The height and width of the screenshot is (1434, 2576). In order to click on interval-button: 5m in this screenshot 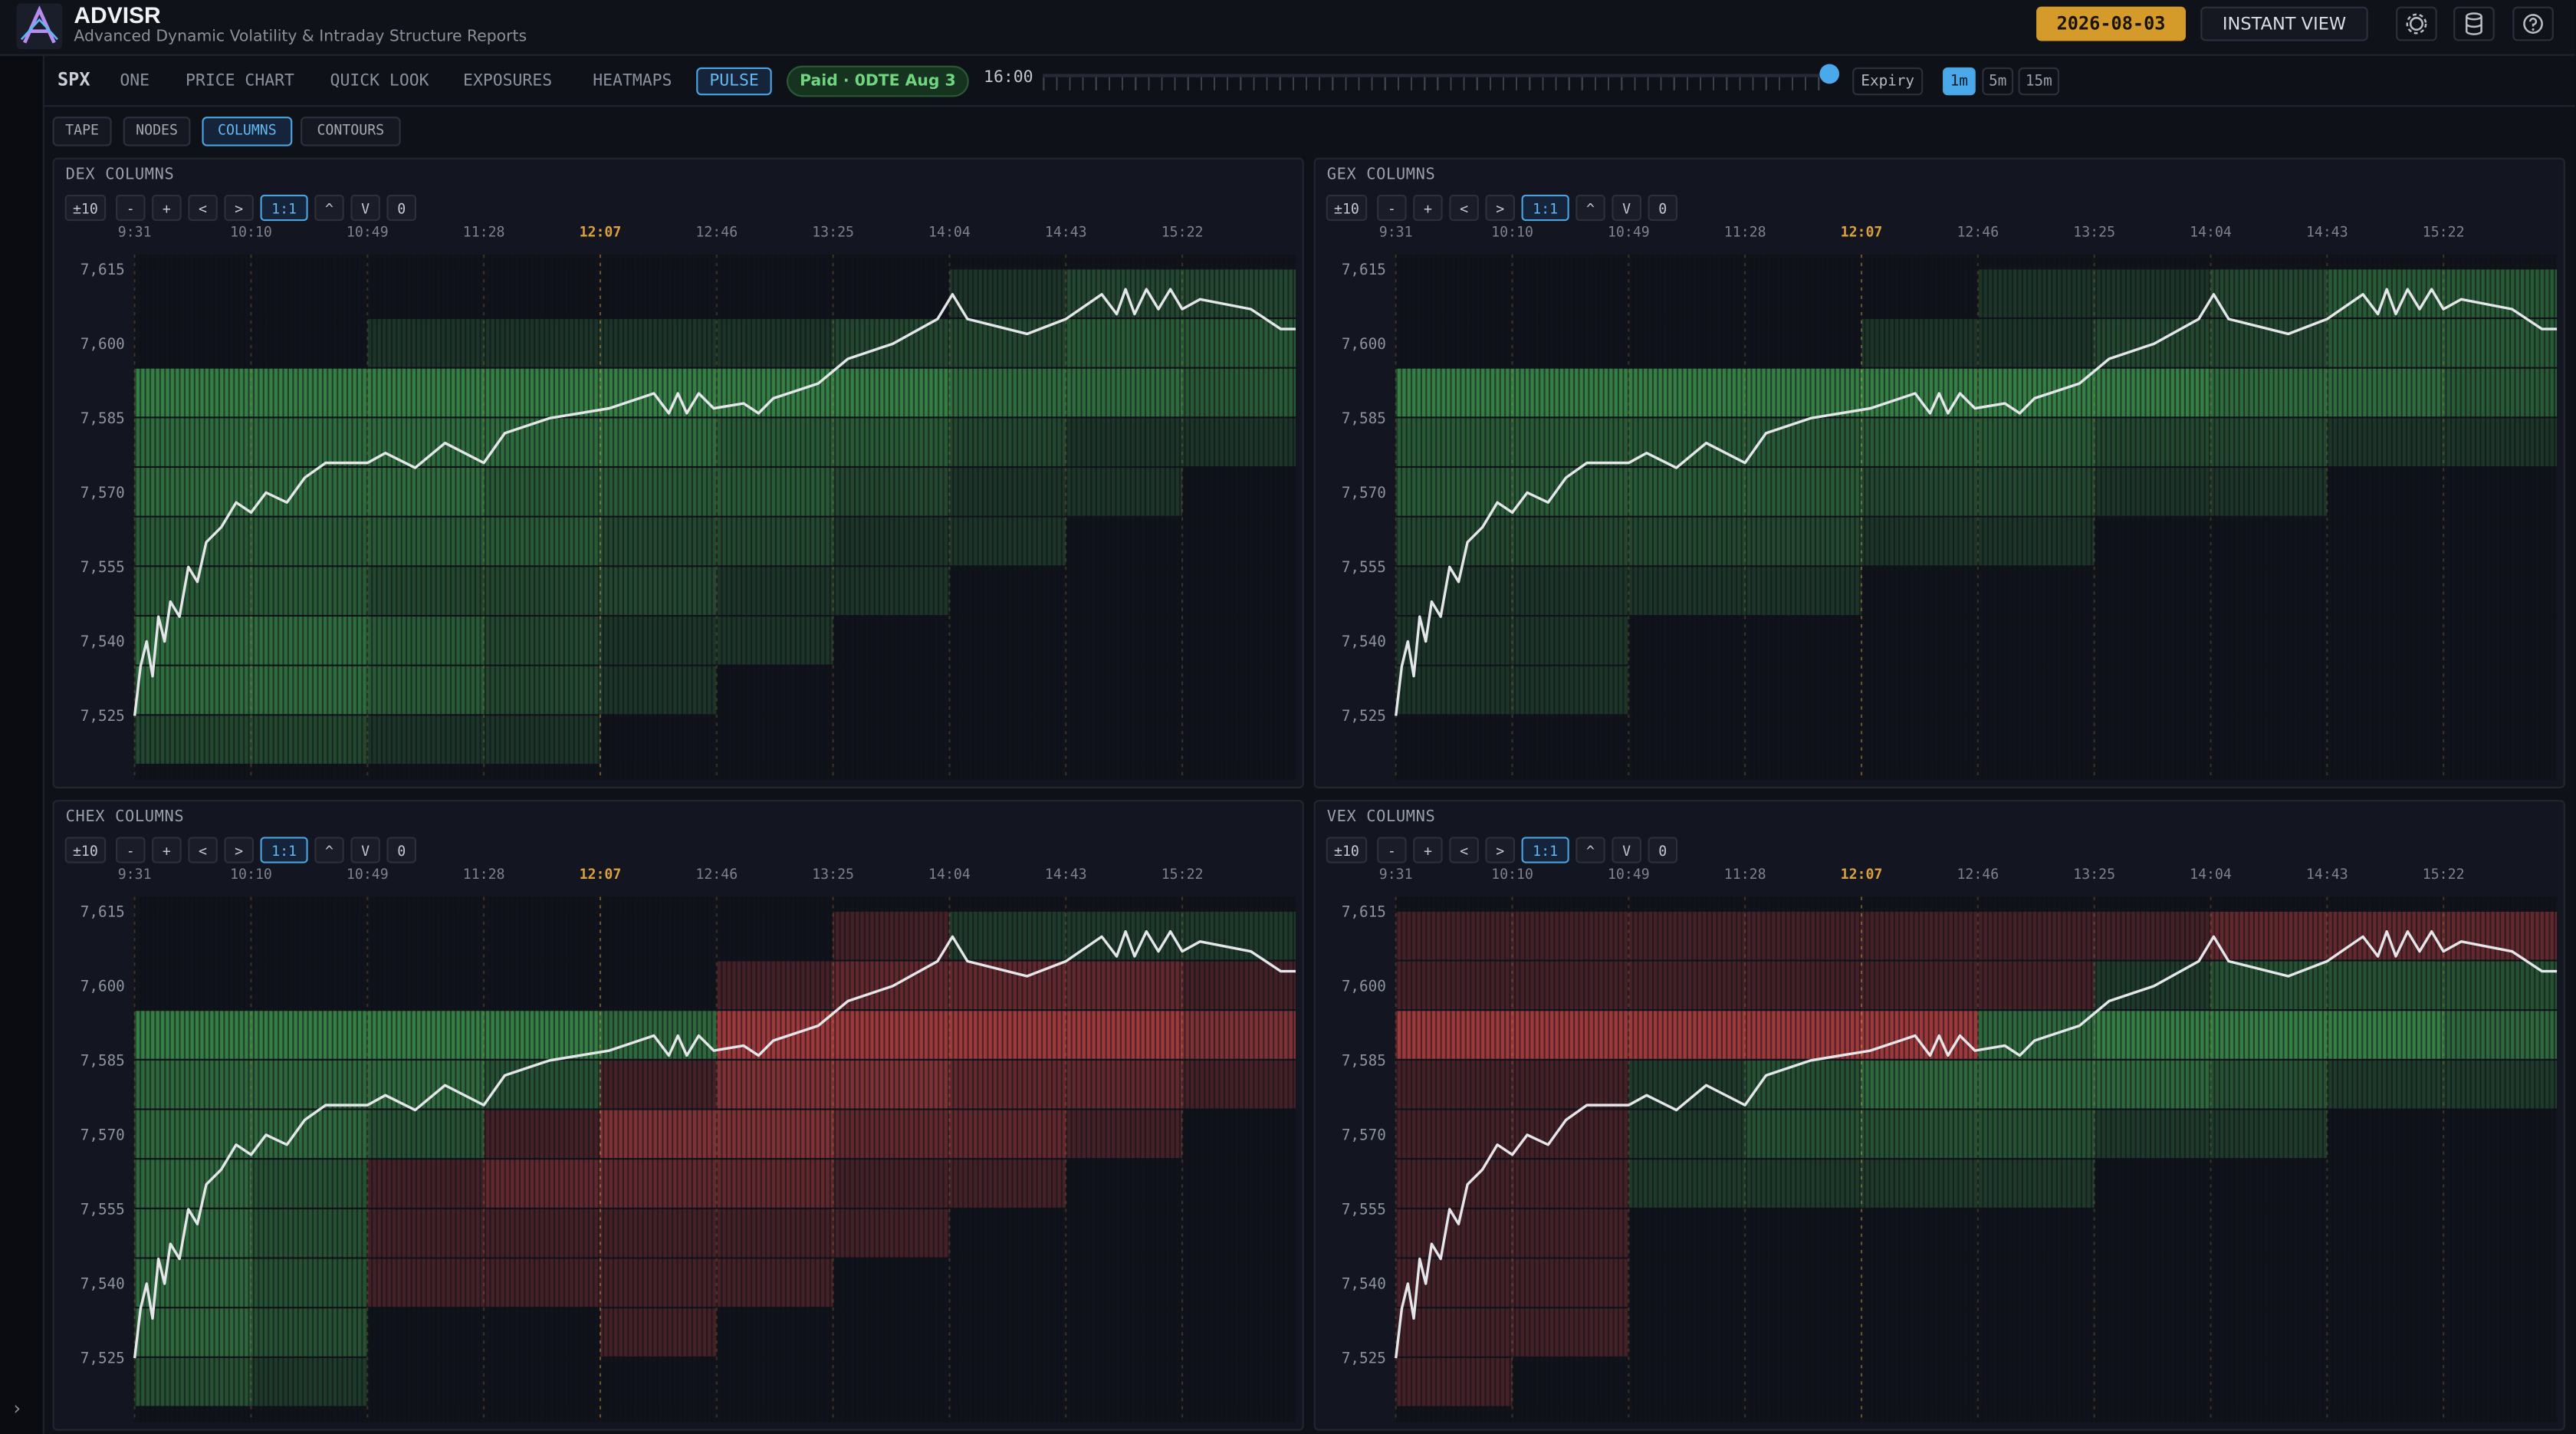, I will do `click(1998, 81)`.